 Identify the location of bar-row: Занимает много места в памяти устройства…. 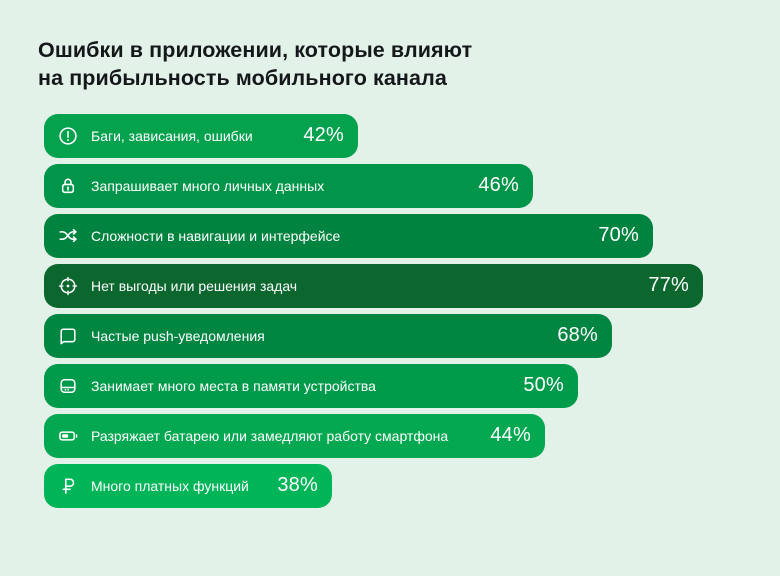
(311, 385).